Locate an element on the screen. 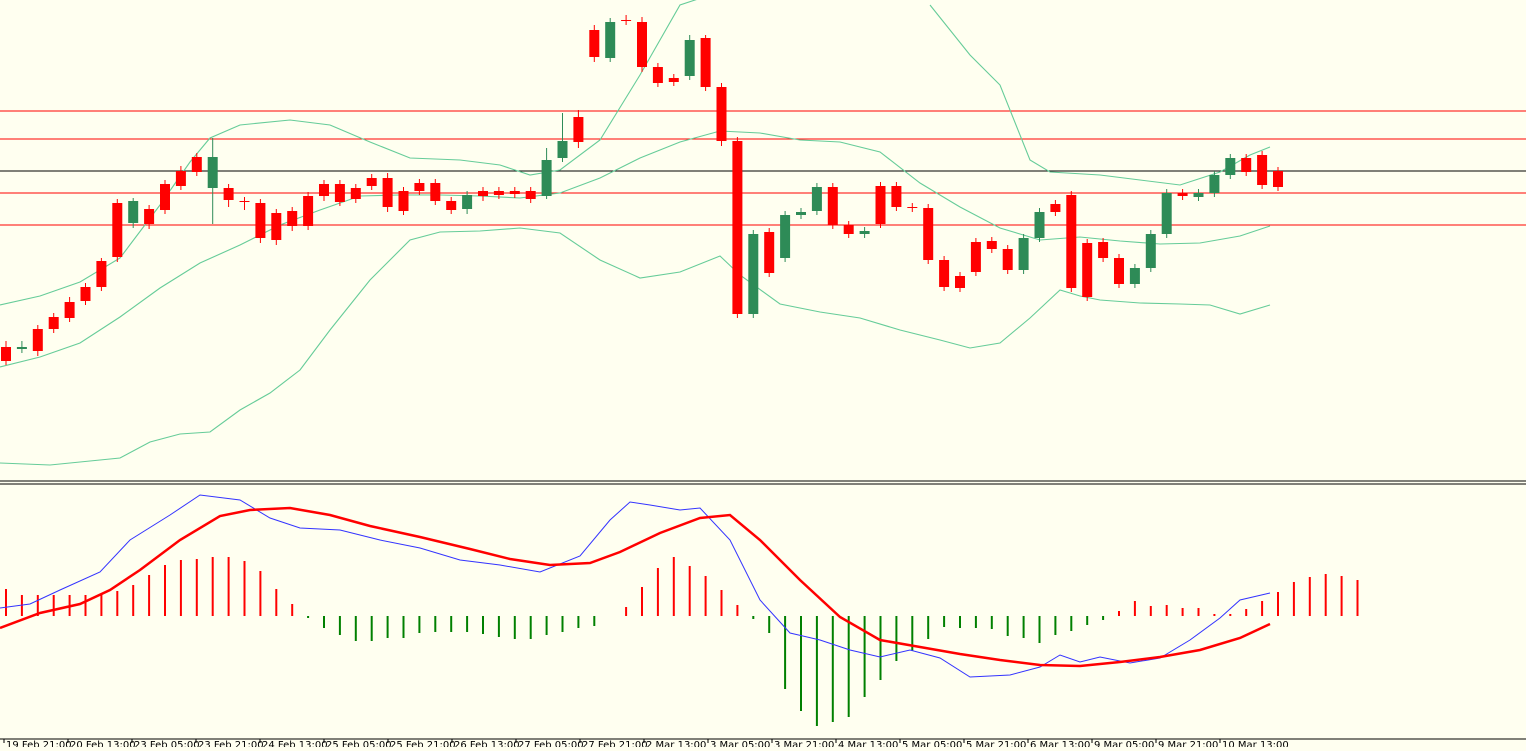 This screenshot has width=1526, height=751. time-tick-label: 23 Feb 21:00 is located at coordinates (231, 743).